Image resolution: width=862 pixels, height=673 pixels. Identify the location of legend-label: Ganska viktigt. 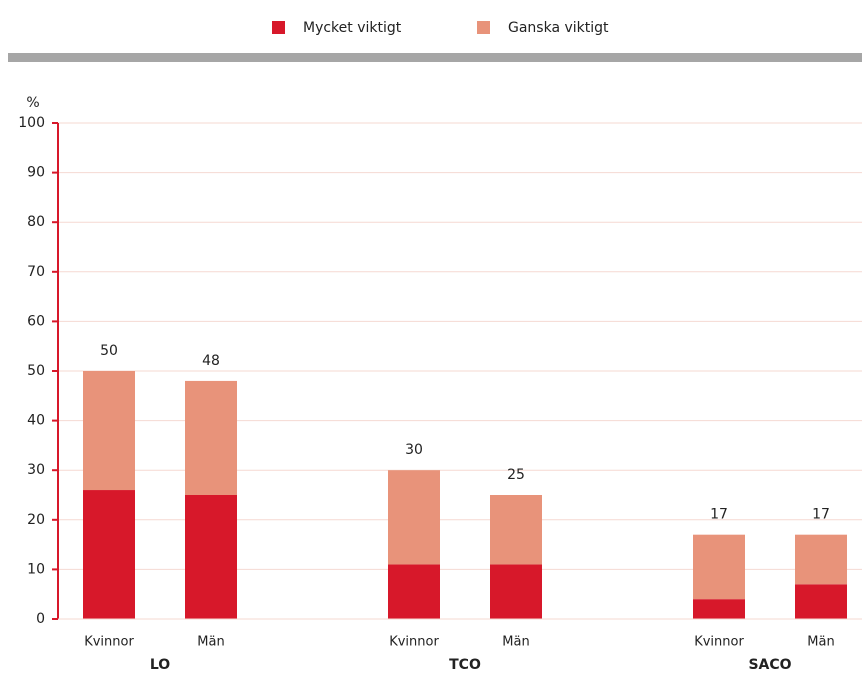
(558, 28).